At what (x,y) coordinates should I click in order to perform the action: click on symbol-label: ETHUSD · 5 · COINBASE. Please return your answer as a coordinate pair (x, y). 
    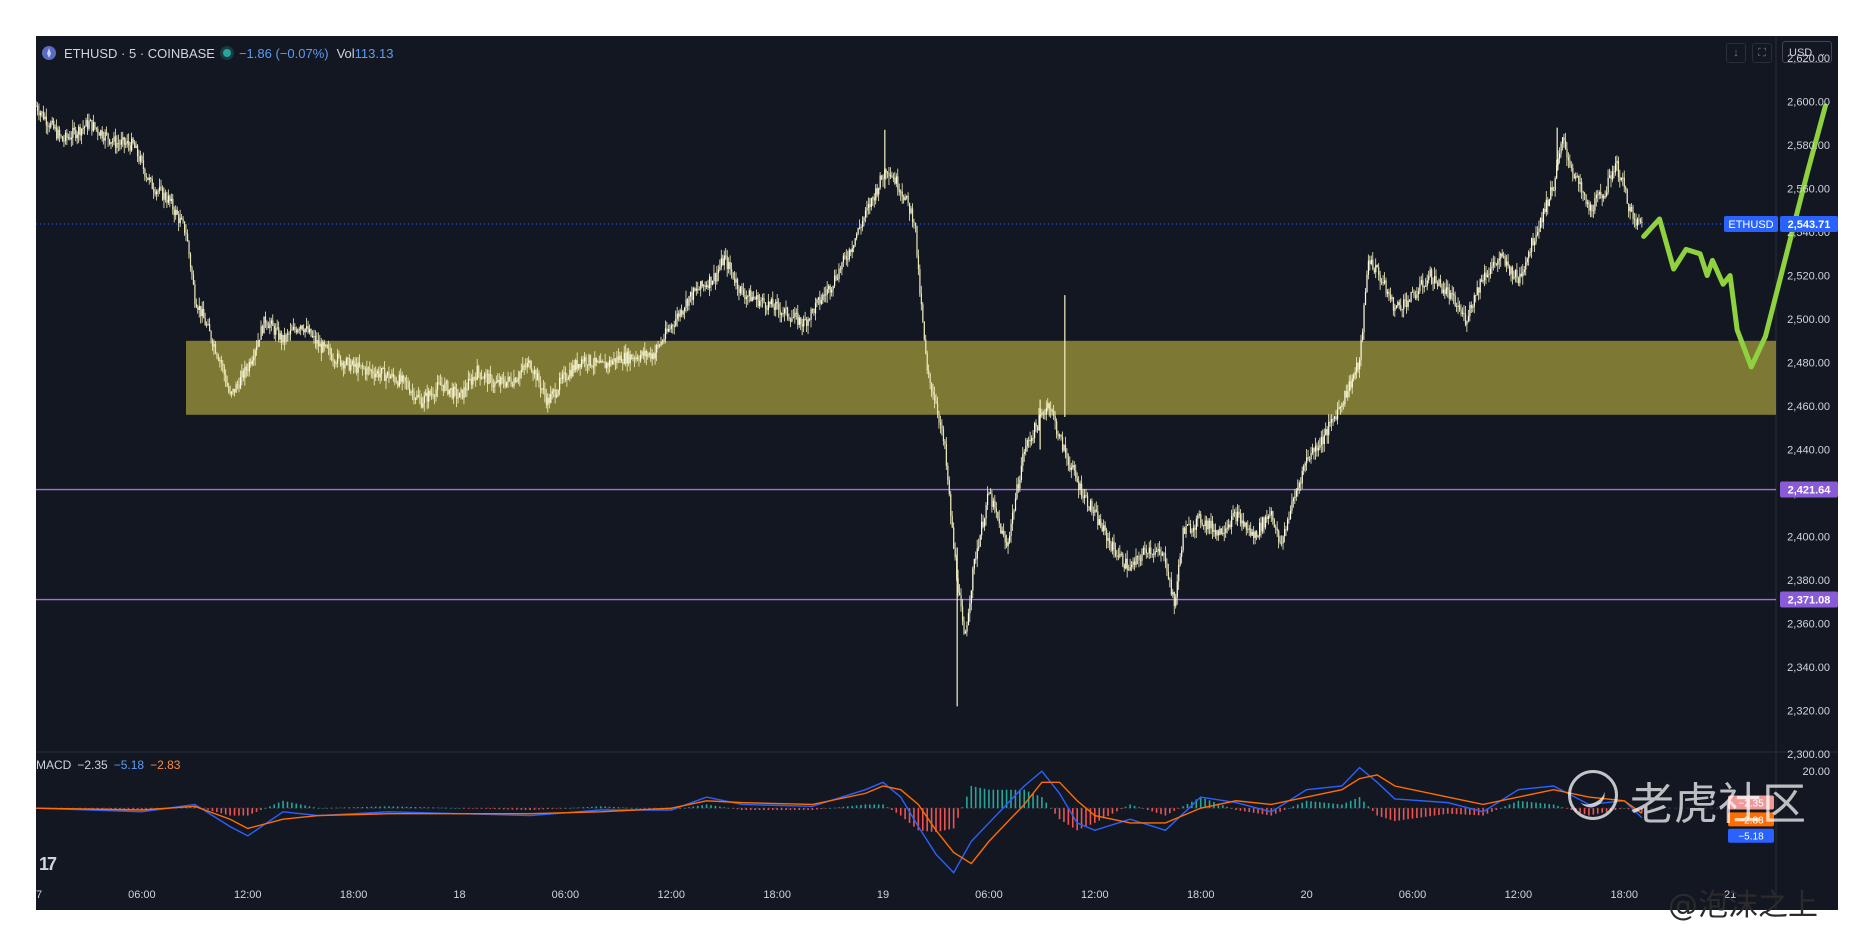
    Looking at the image, I should click on (139, 53).